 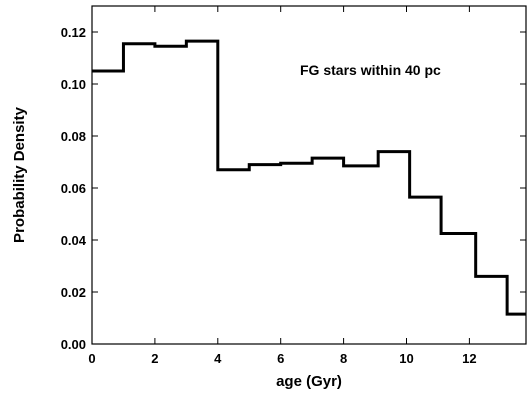 What do you see at coordinates (73, 188) in the screenshot?
I see `y-tick-label: 0.06` at bounding box center [73, 188].